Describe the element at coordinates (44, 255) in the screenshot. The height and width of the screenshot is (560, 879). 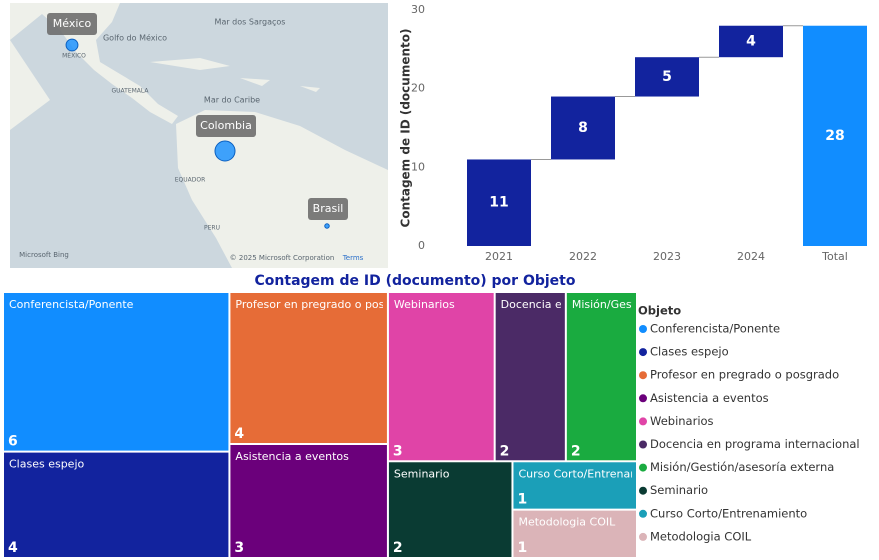
I see `map-label: Microsoft Bing` at that location.